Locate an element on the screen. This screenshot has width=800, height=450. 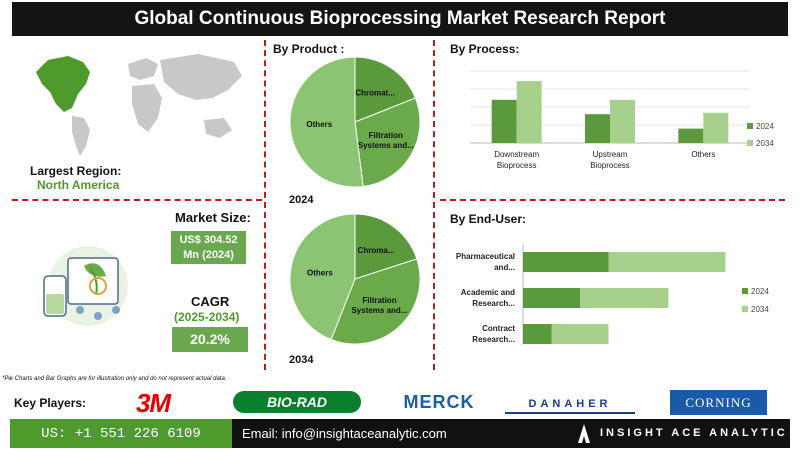
enduser-category-label-1: Academic and is located at coordinates (488, 292).